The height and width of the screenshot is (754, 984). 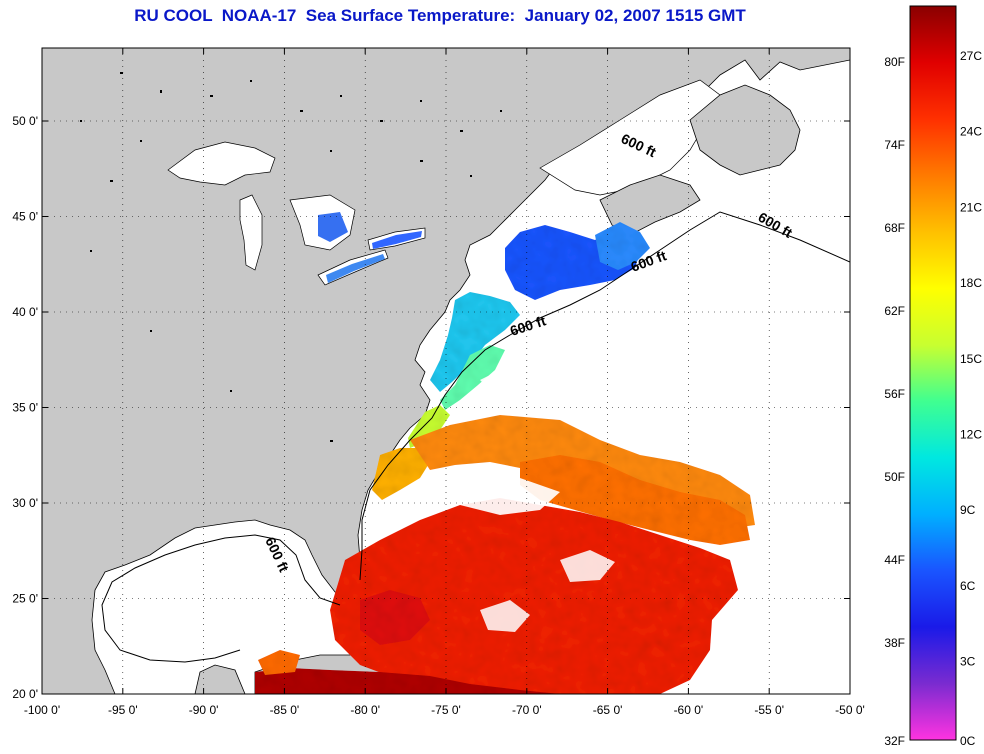 What do you see at coordinates (285, 710) in the screenshot?
I see `lon-tick-label: -85 0'` at bounding box center [285, 710].